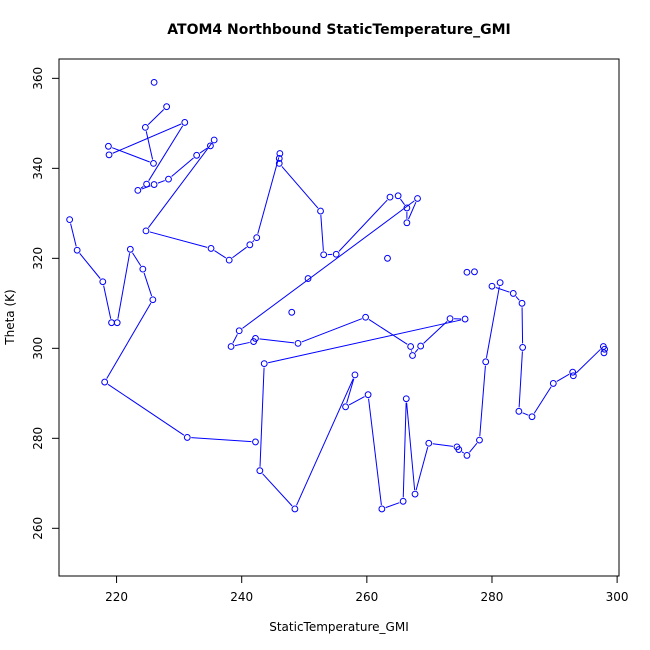 The height and width of the screenshot is (650, 650). Describe the element at coordinates (38, 528) in the screenshot. I see `y-tick-label: 260` at that location.